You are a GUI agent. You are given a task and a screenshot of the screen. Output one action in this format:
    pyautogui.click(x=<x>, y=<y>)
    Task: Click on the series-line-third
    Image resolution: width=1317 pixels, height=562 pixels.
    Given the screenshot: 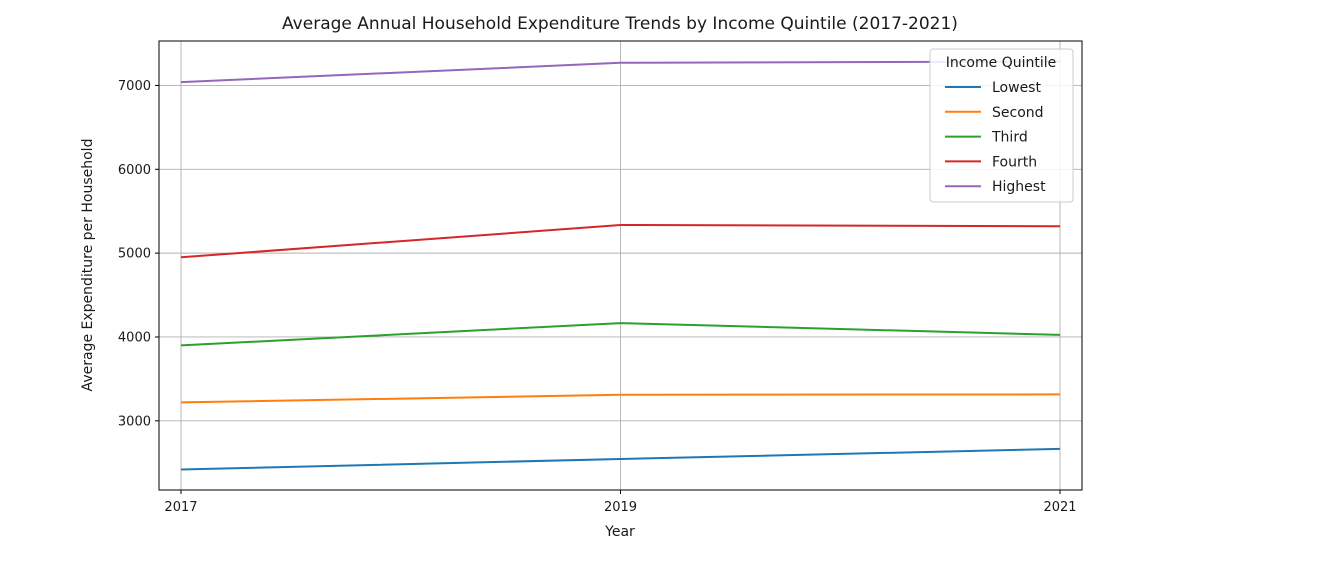 What is the action you would take?
    pyautogui.click(x=620, y=334)
    